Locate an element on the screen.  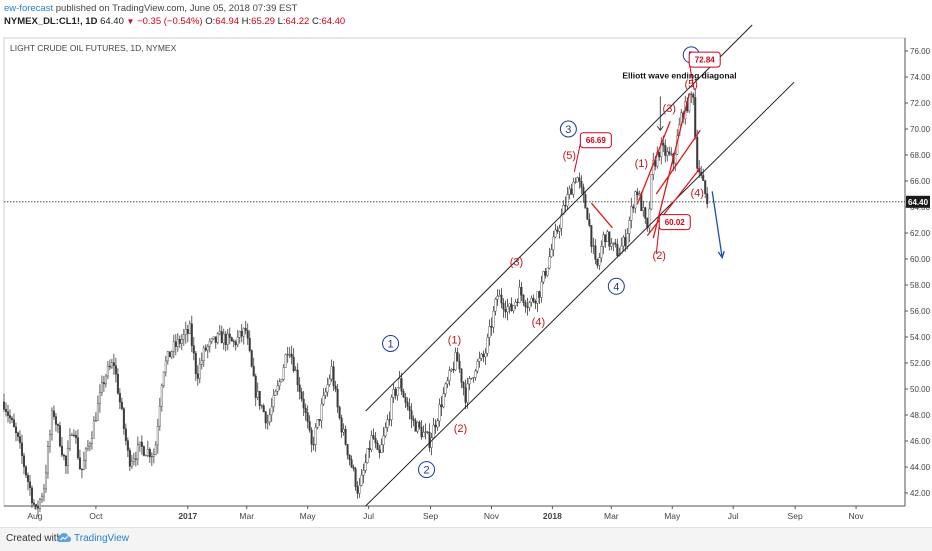
callout-box is located at coordinates (674, 222).